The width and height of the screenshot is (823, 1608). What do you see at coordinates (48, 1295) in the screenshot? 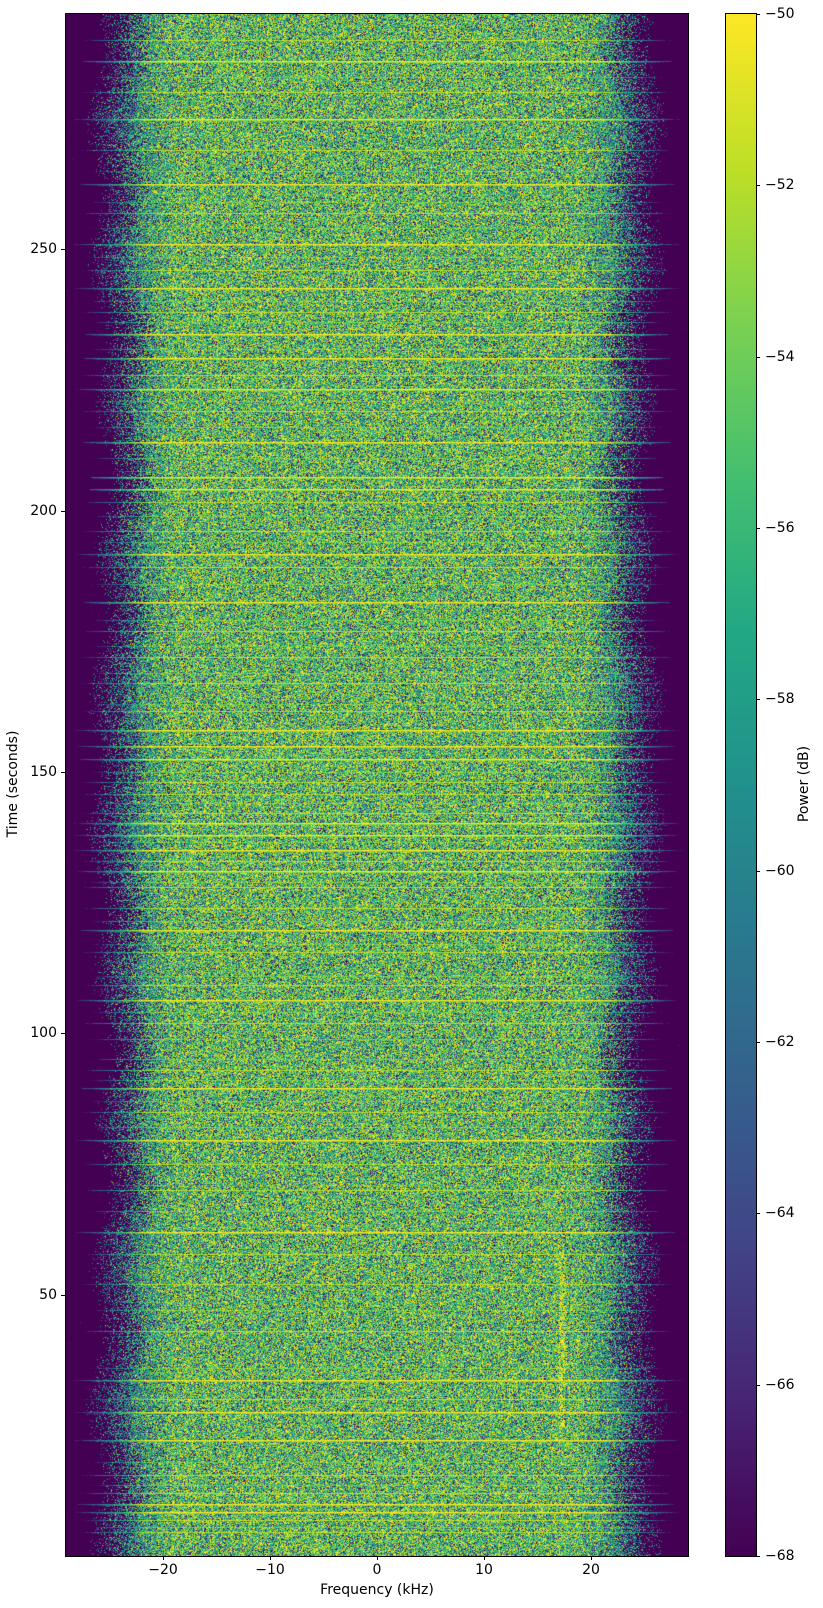
I see `y-tick-label: 50` at bounding box center [48, 1295].